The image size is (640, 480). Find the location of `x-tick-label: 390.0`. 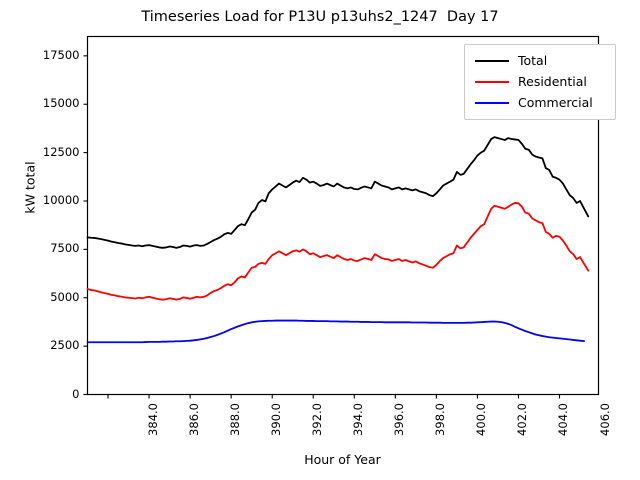

x-tick-label: 390.0 is located at coordinates (276, 419).